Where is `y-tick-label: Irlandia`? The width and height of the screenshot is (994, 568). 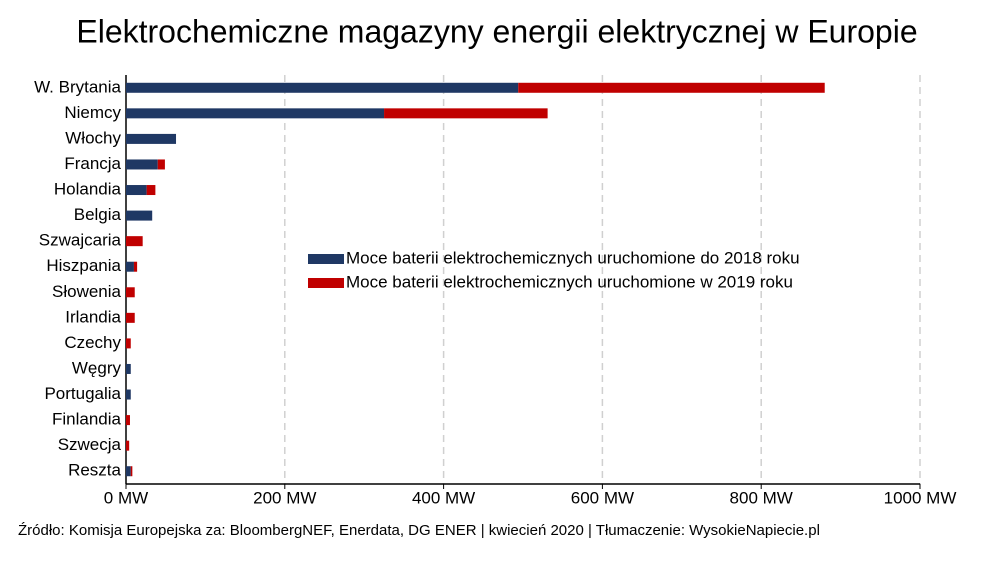 y-tick-label: Irlandia is located at coordinates (93, 316).